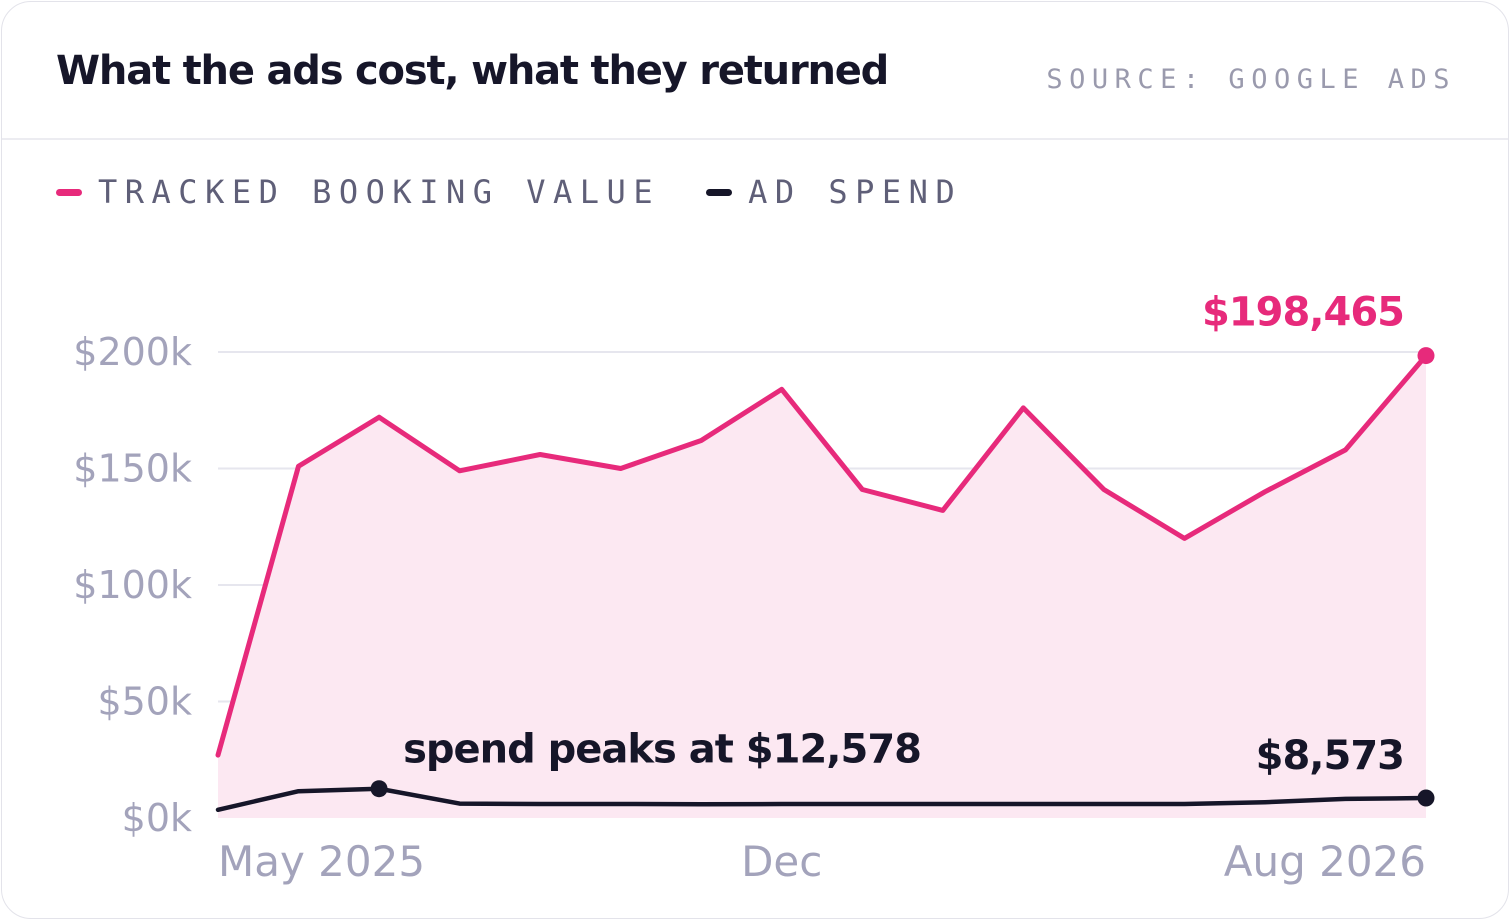 Image resolution: width=1512 pixels, height=922 pixels. I want to click on y-tick-label: $100k, so click(132, 585).